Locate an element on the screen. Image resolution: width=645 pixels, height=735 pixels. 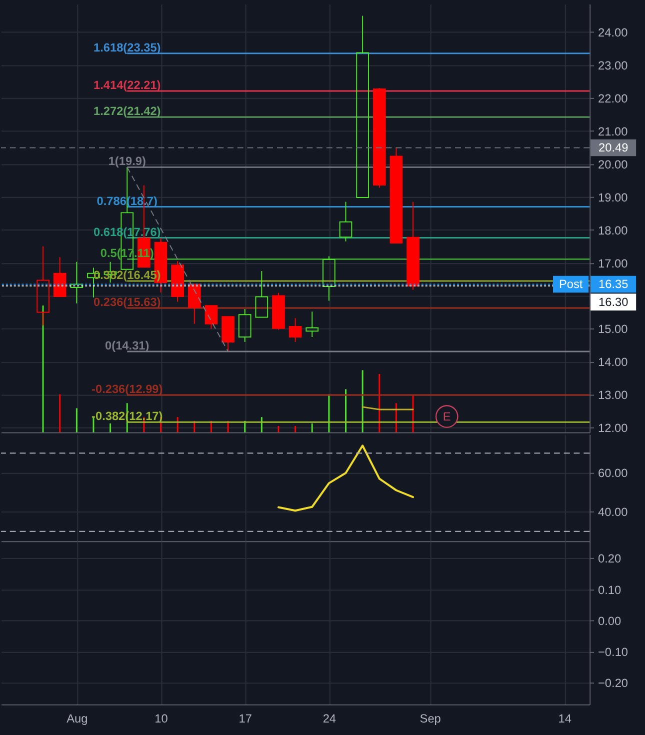
ref-line-label: 0.236(15.63) is located at coordinates (127, 302).